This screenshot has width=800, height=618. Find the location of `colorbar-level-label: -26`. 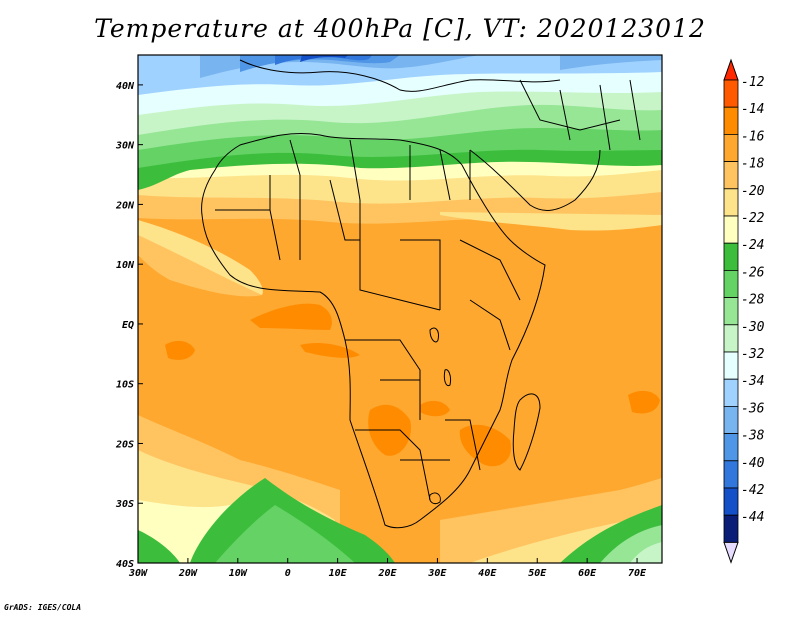

colorbar-level-label: -26 is located at coordinates (753, 272).